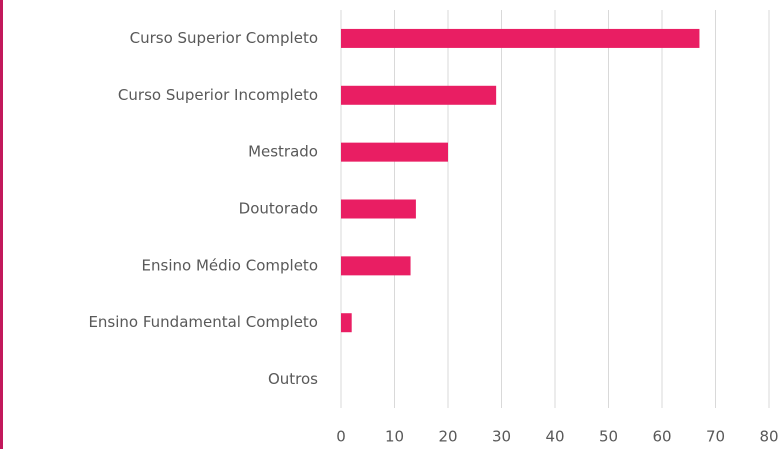 The image size is (784, 449). I want to click on y-tick-label: Outros, so click(293, 379).